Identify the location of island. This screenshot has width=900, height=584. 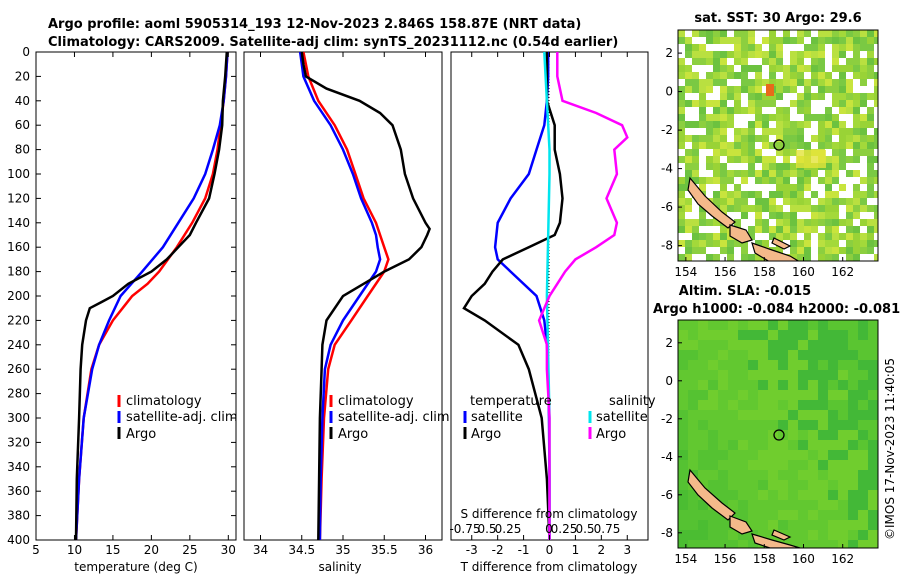
(741, 234).